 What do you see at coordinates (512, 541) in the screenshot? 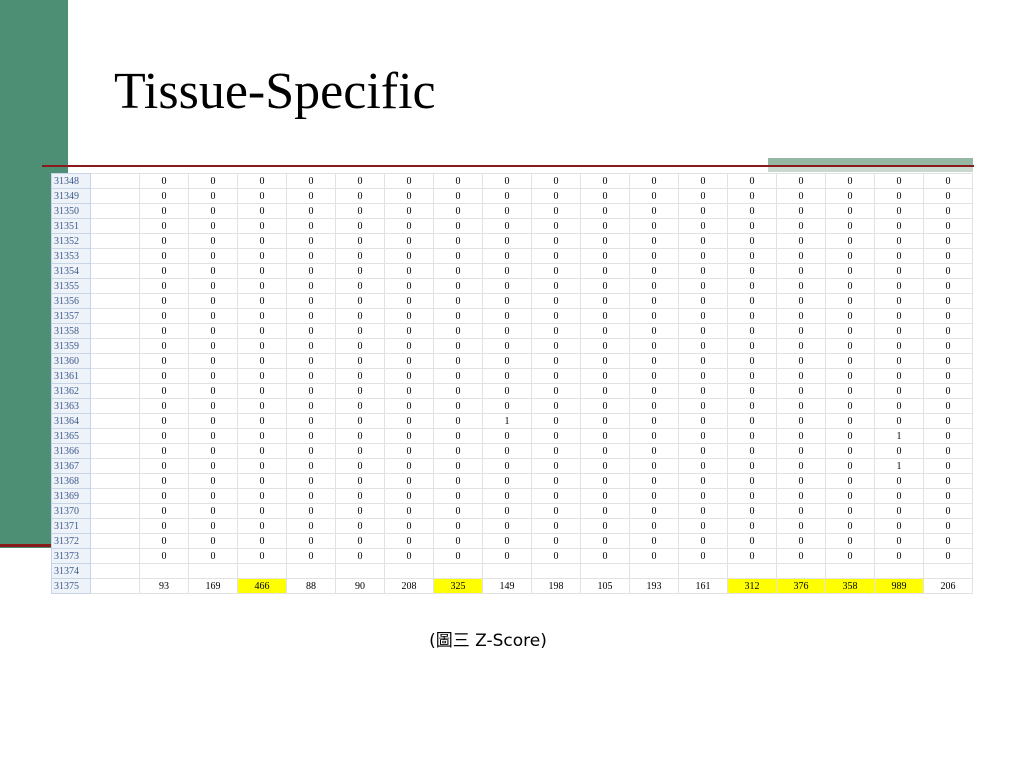
I see `table-row: 31372 0 0 0 0 0 0 0 0 0 0 0 0 0 0 0 0 0` at bounding box center [512, 541].